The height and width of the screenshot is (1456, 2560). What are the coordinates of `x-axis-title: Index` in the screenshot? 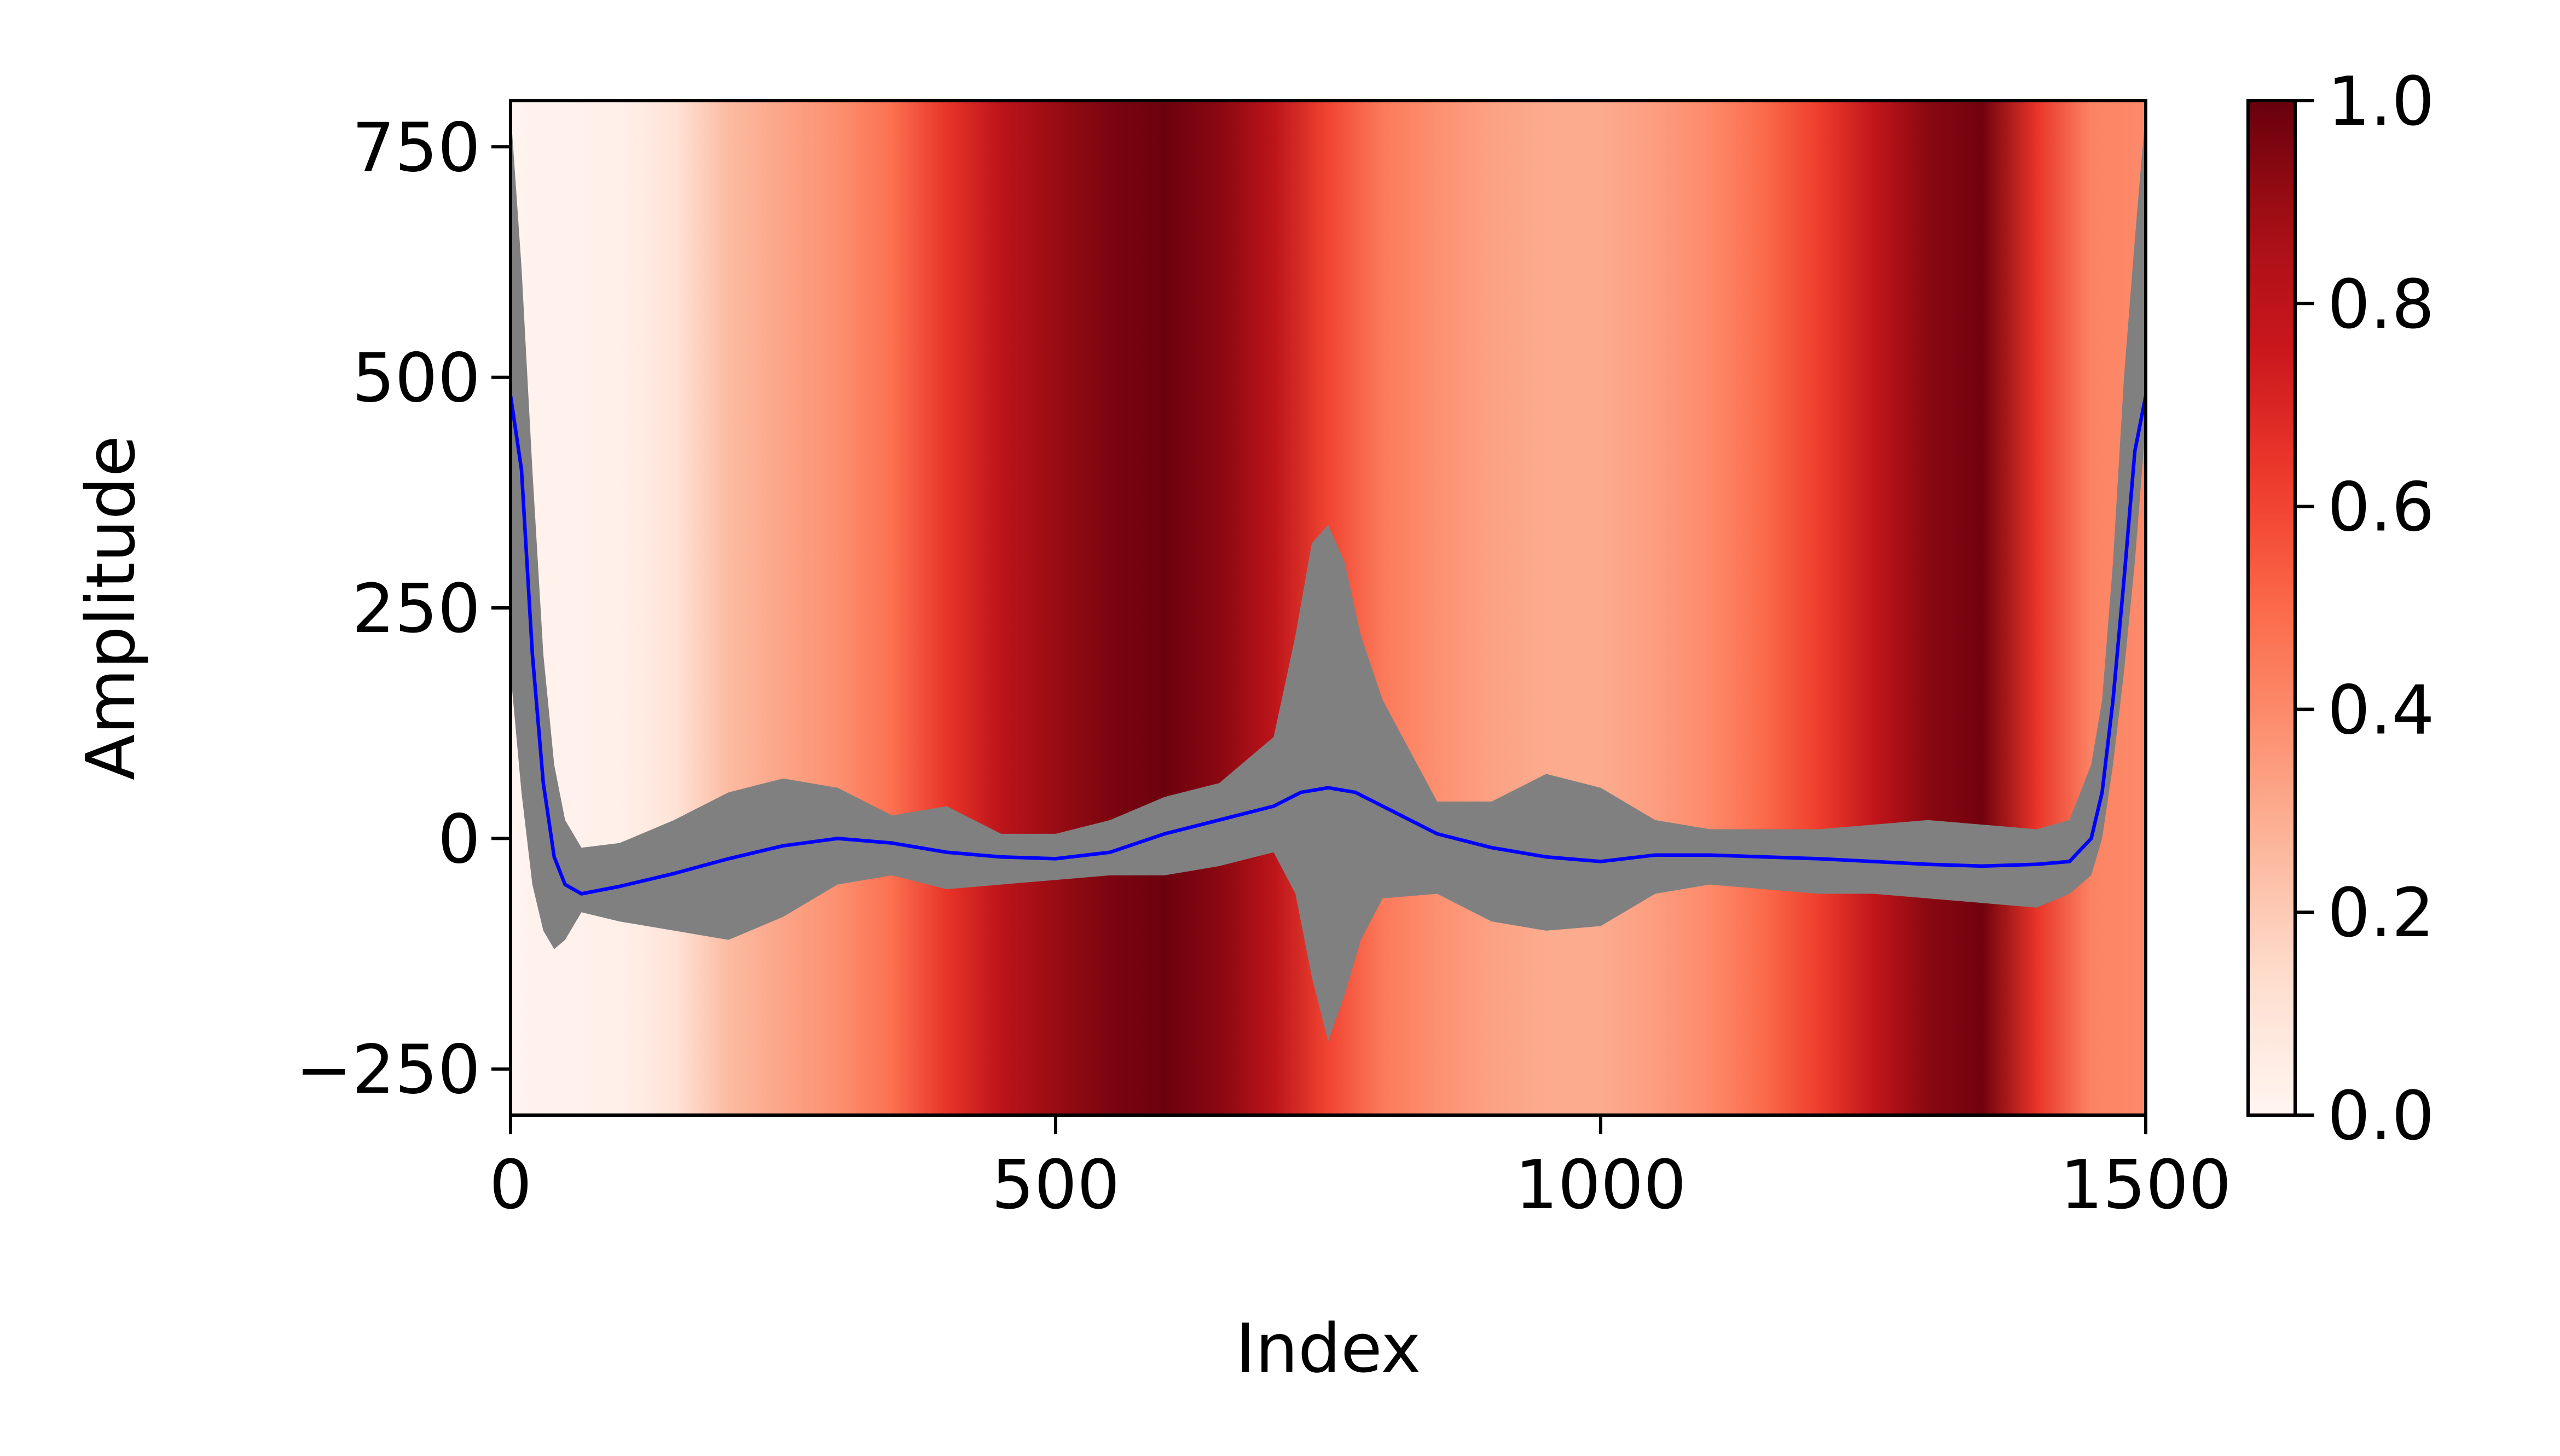 It's located at (1329, 1349).